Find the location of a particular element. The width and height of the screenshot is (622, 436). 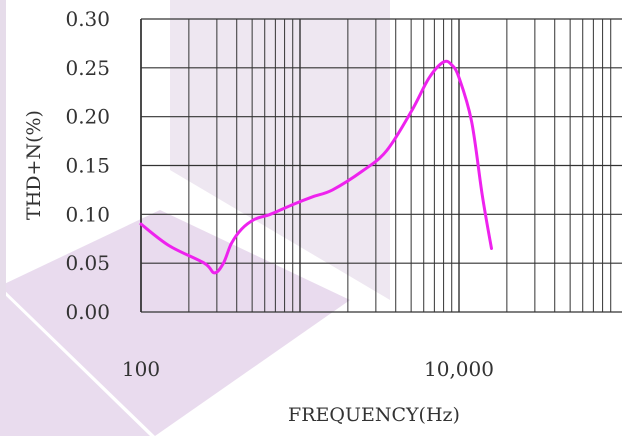

y-tick-label: 0.05 is located at coordinates (87, 263).